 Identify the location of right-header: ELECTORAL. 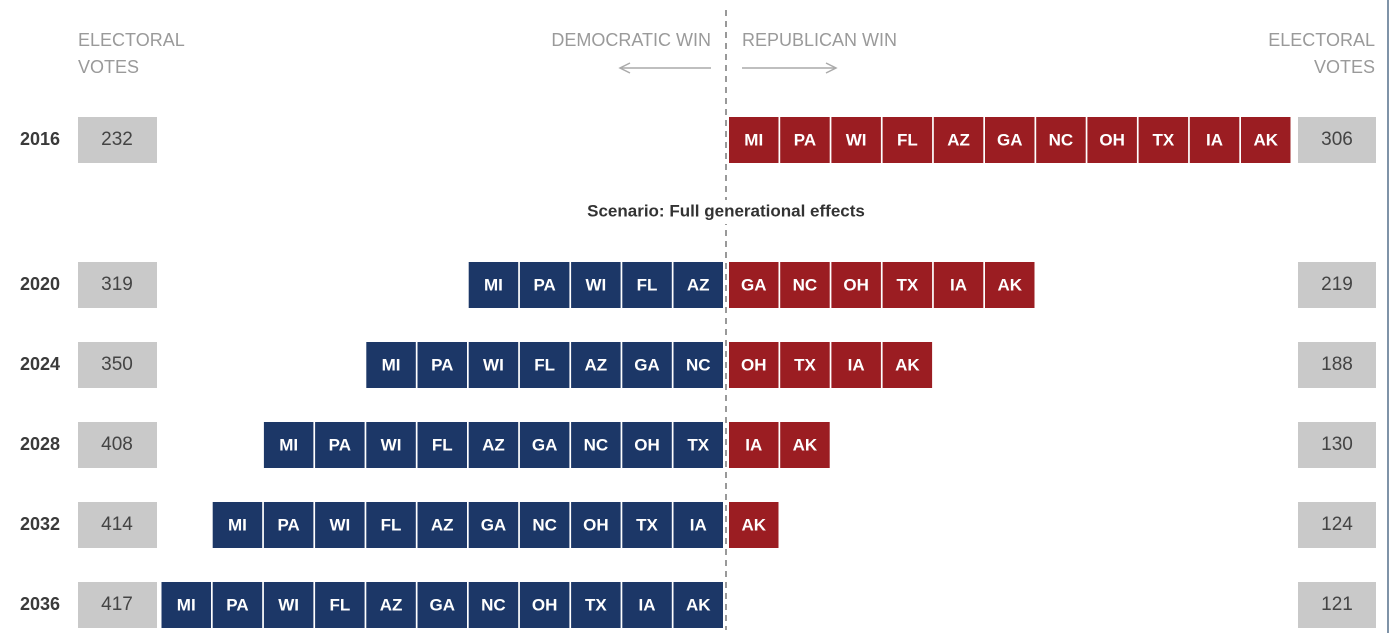
(1321, 40).